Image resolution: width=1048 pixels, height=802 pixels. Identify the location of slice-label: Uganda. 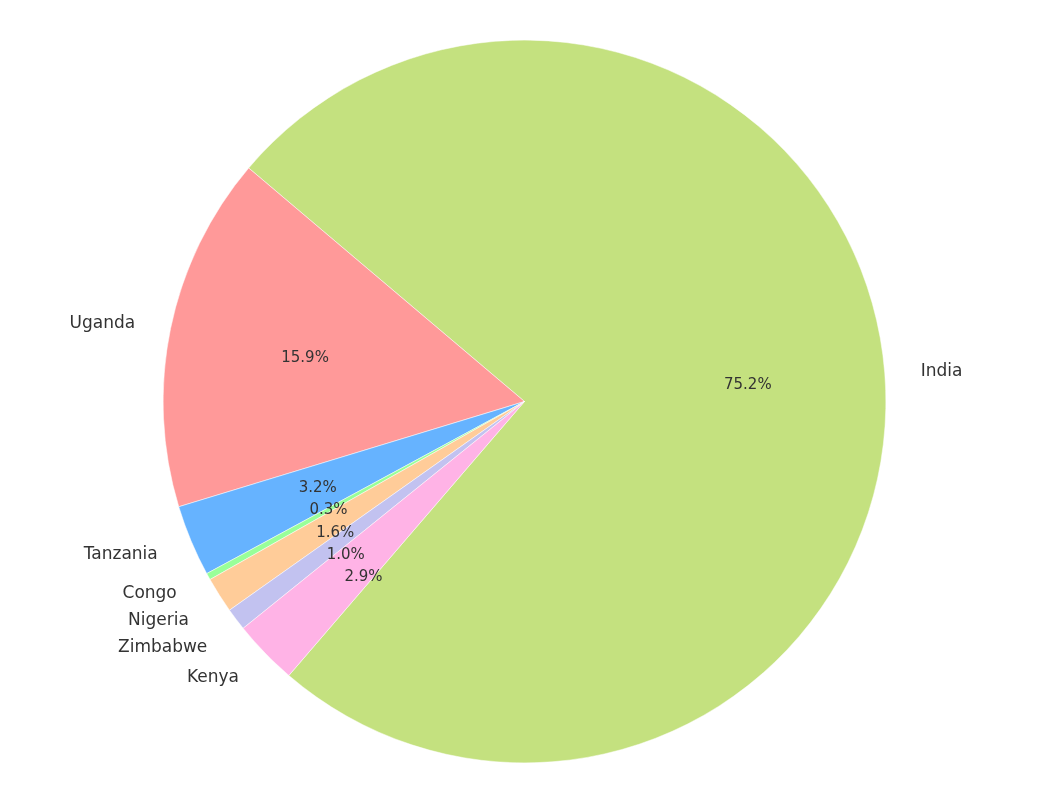
(102, 321).